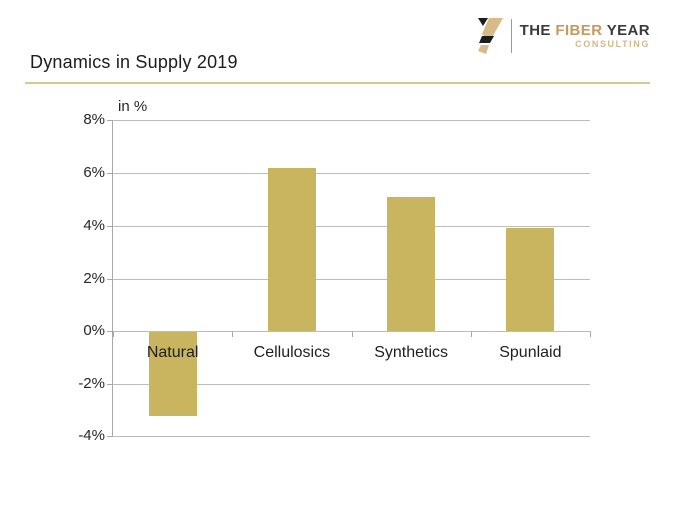 The image size is (675, 506). Describe the element at coordinates (411, 353) in the screenshot. I see `category-label-synthetics: Synthetics` at that location.